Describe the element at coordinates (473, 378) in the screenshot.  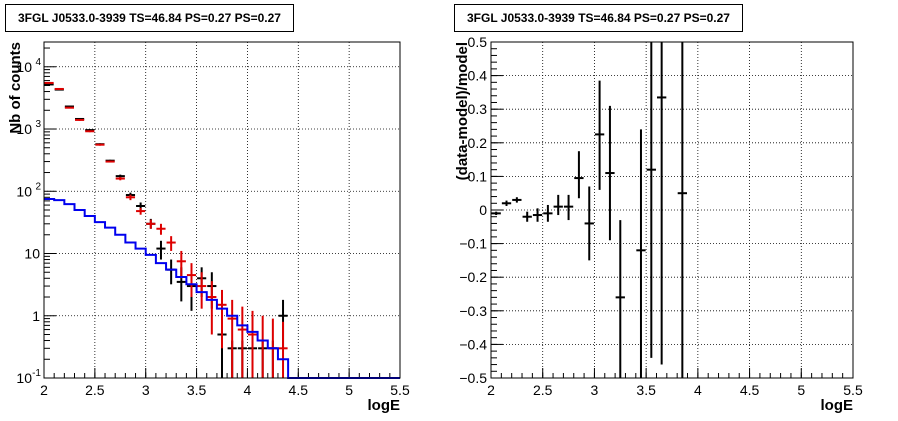
I see `y-tick-label: −0.5` at that location.